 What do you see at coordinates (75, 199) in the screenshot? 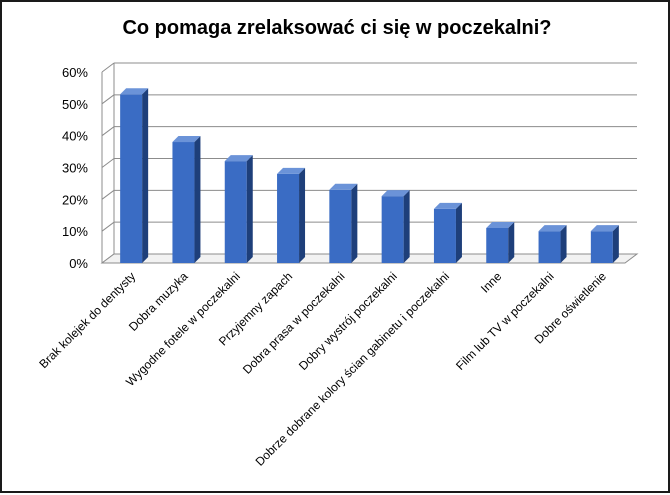
I see `y-tick-label: 20%` at bounding box center [75, 199].